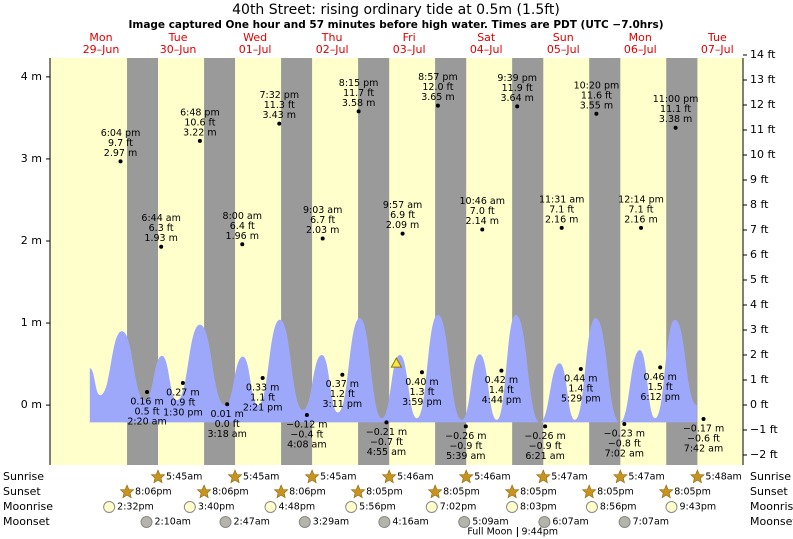 The image size is (793, 539). I want to click on tide-label: 11.6 ft, so click(596, 95).